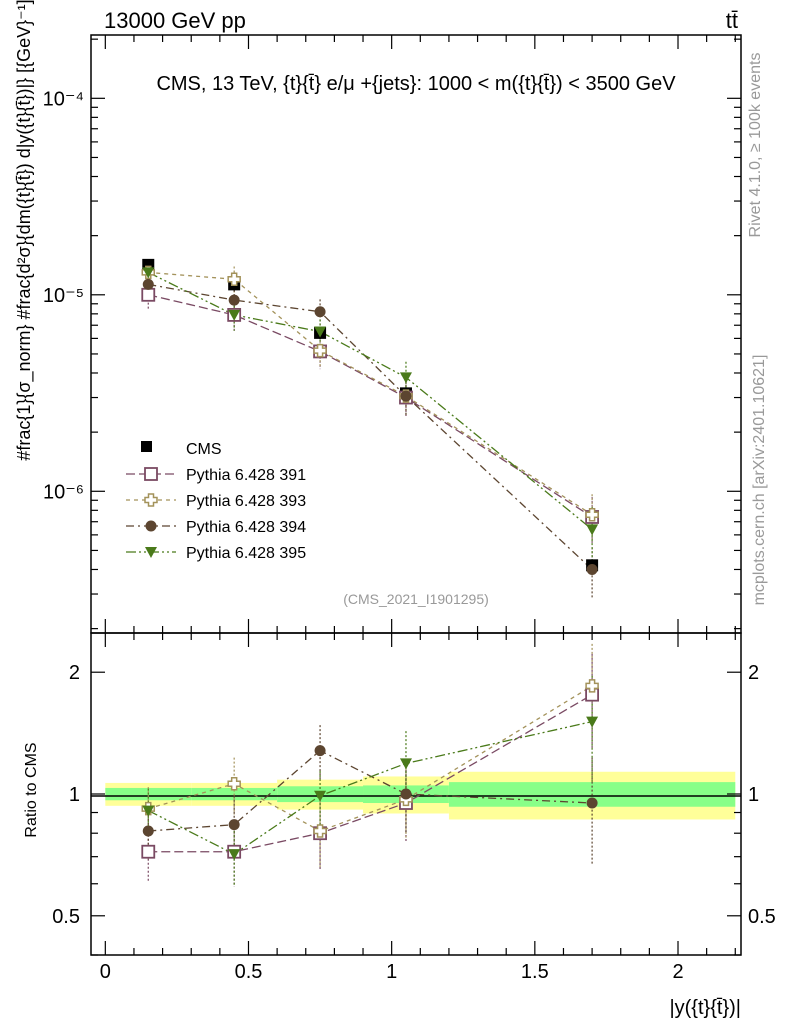 The image size is (786, 1024). Describe the element at coordinates (249, 972) in the screenshot. I see `x-tick-label-0.5: 0.5` at that location.